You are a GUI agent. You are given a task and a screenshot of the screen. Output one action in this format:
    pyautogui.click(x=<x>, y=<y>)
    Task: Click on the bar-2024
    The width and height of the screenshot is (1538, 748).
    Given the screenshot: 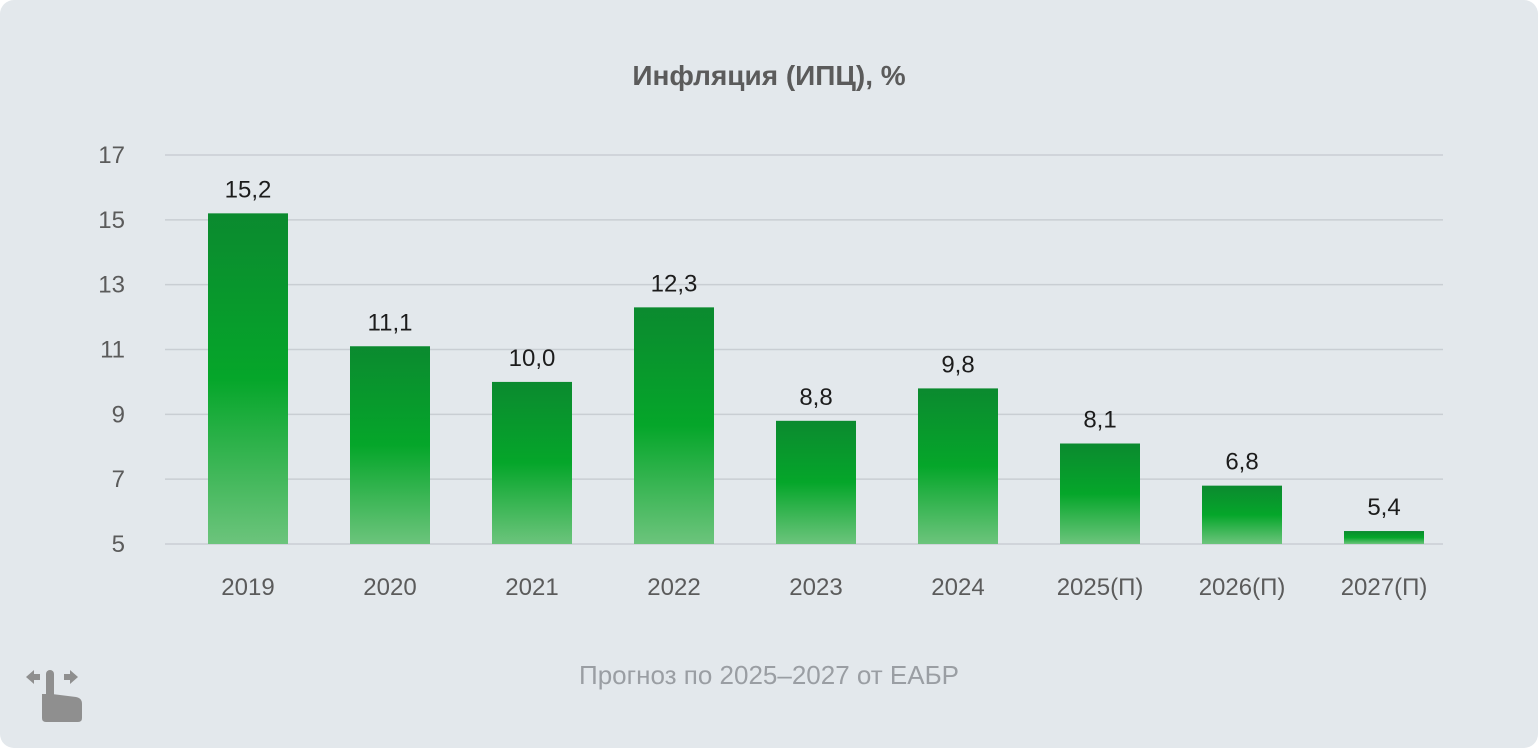 What is the action you would take?
    pyautogui.click(x=958, y=466)
    